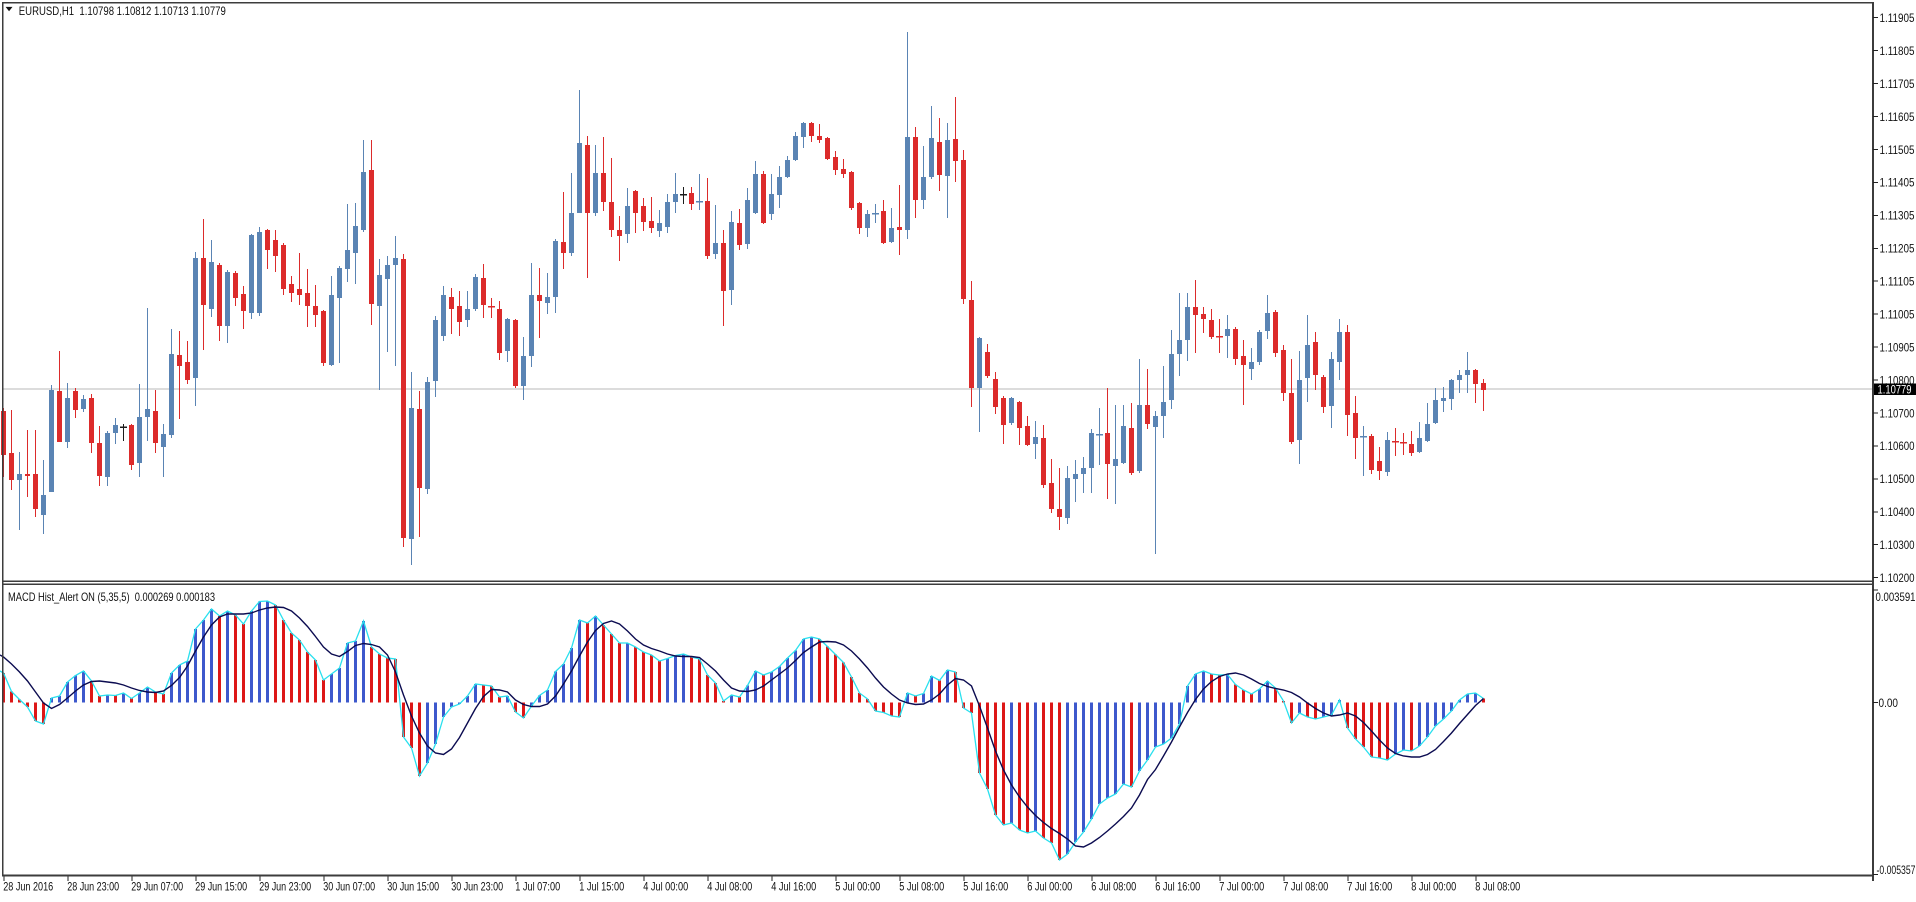 Image resolution: width=1916 pixels, height=902 pixels. What do you see at coordinates (1177, 887) in the screenshot?
I see `svg-text: 6 Jul 16:00` at bounding box center [1177, 887].